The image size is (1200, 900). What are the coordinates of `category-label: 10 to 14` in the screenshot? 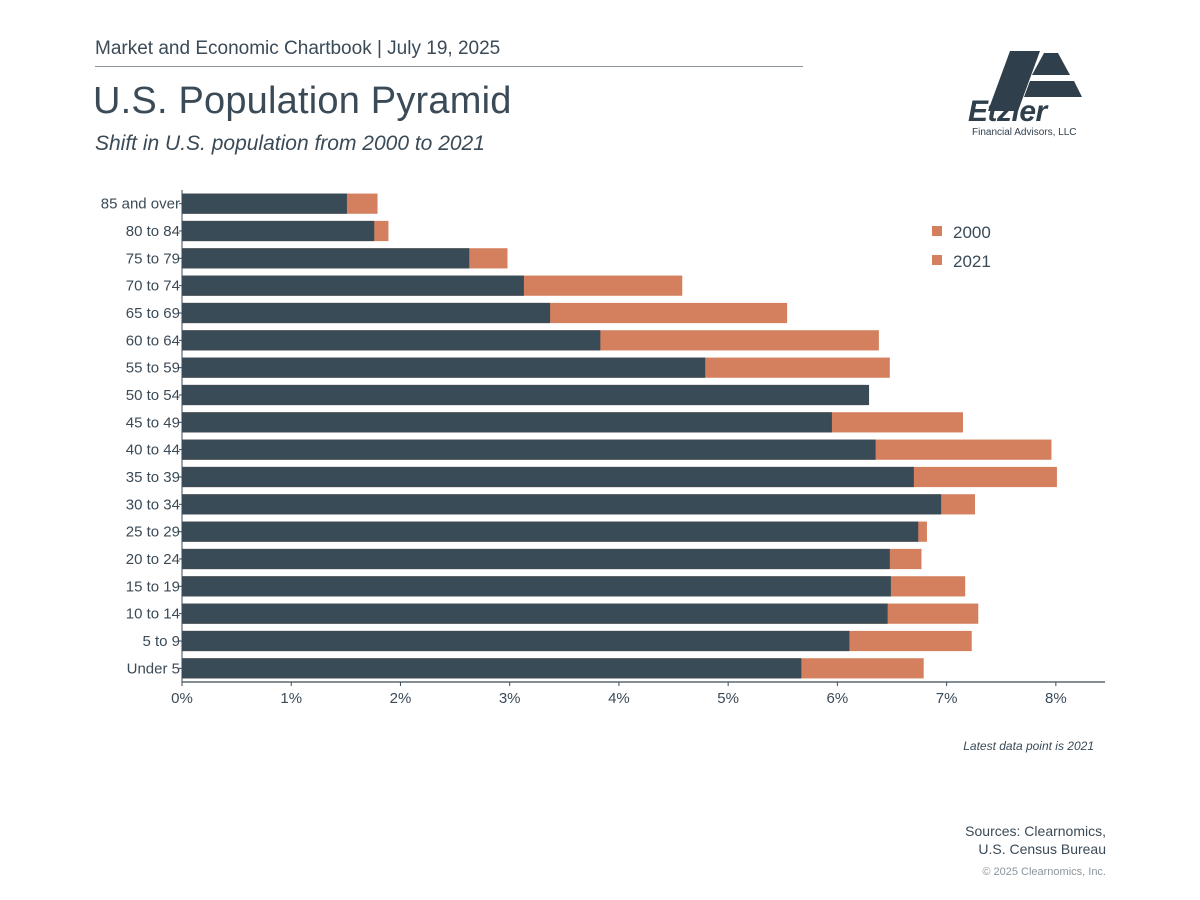 It's located at (153, 614).